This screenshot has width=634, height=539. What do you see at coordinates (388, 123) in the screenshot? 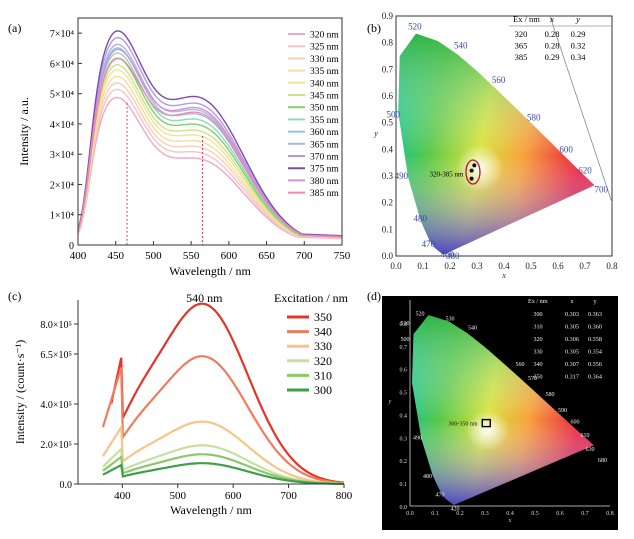
I see `y-tick-label: 0.5` at bounding box center [388, 123].